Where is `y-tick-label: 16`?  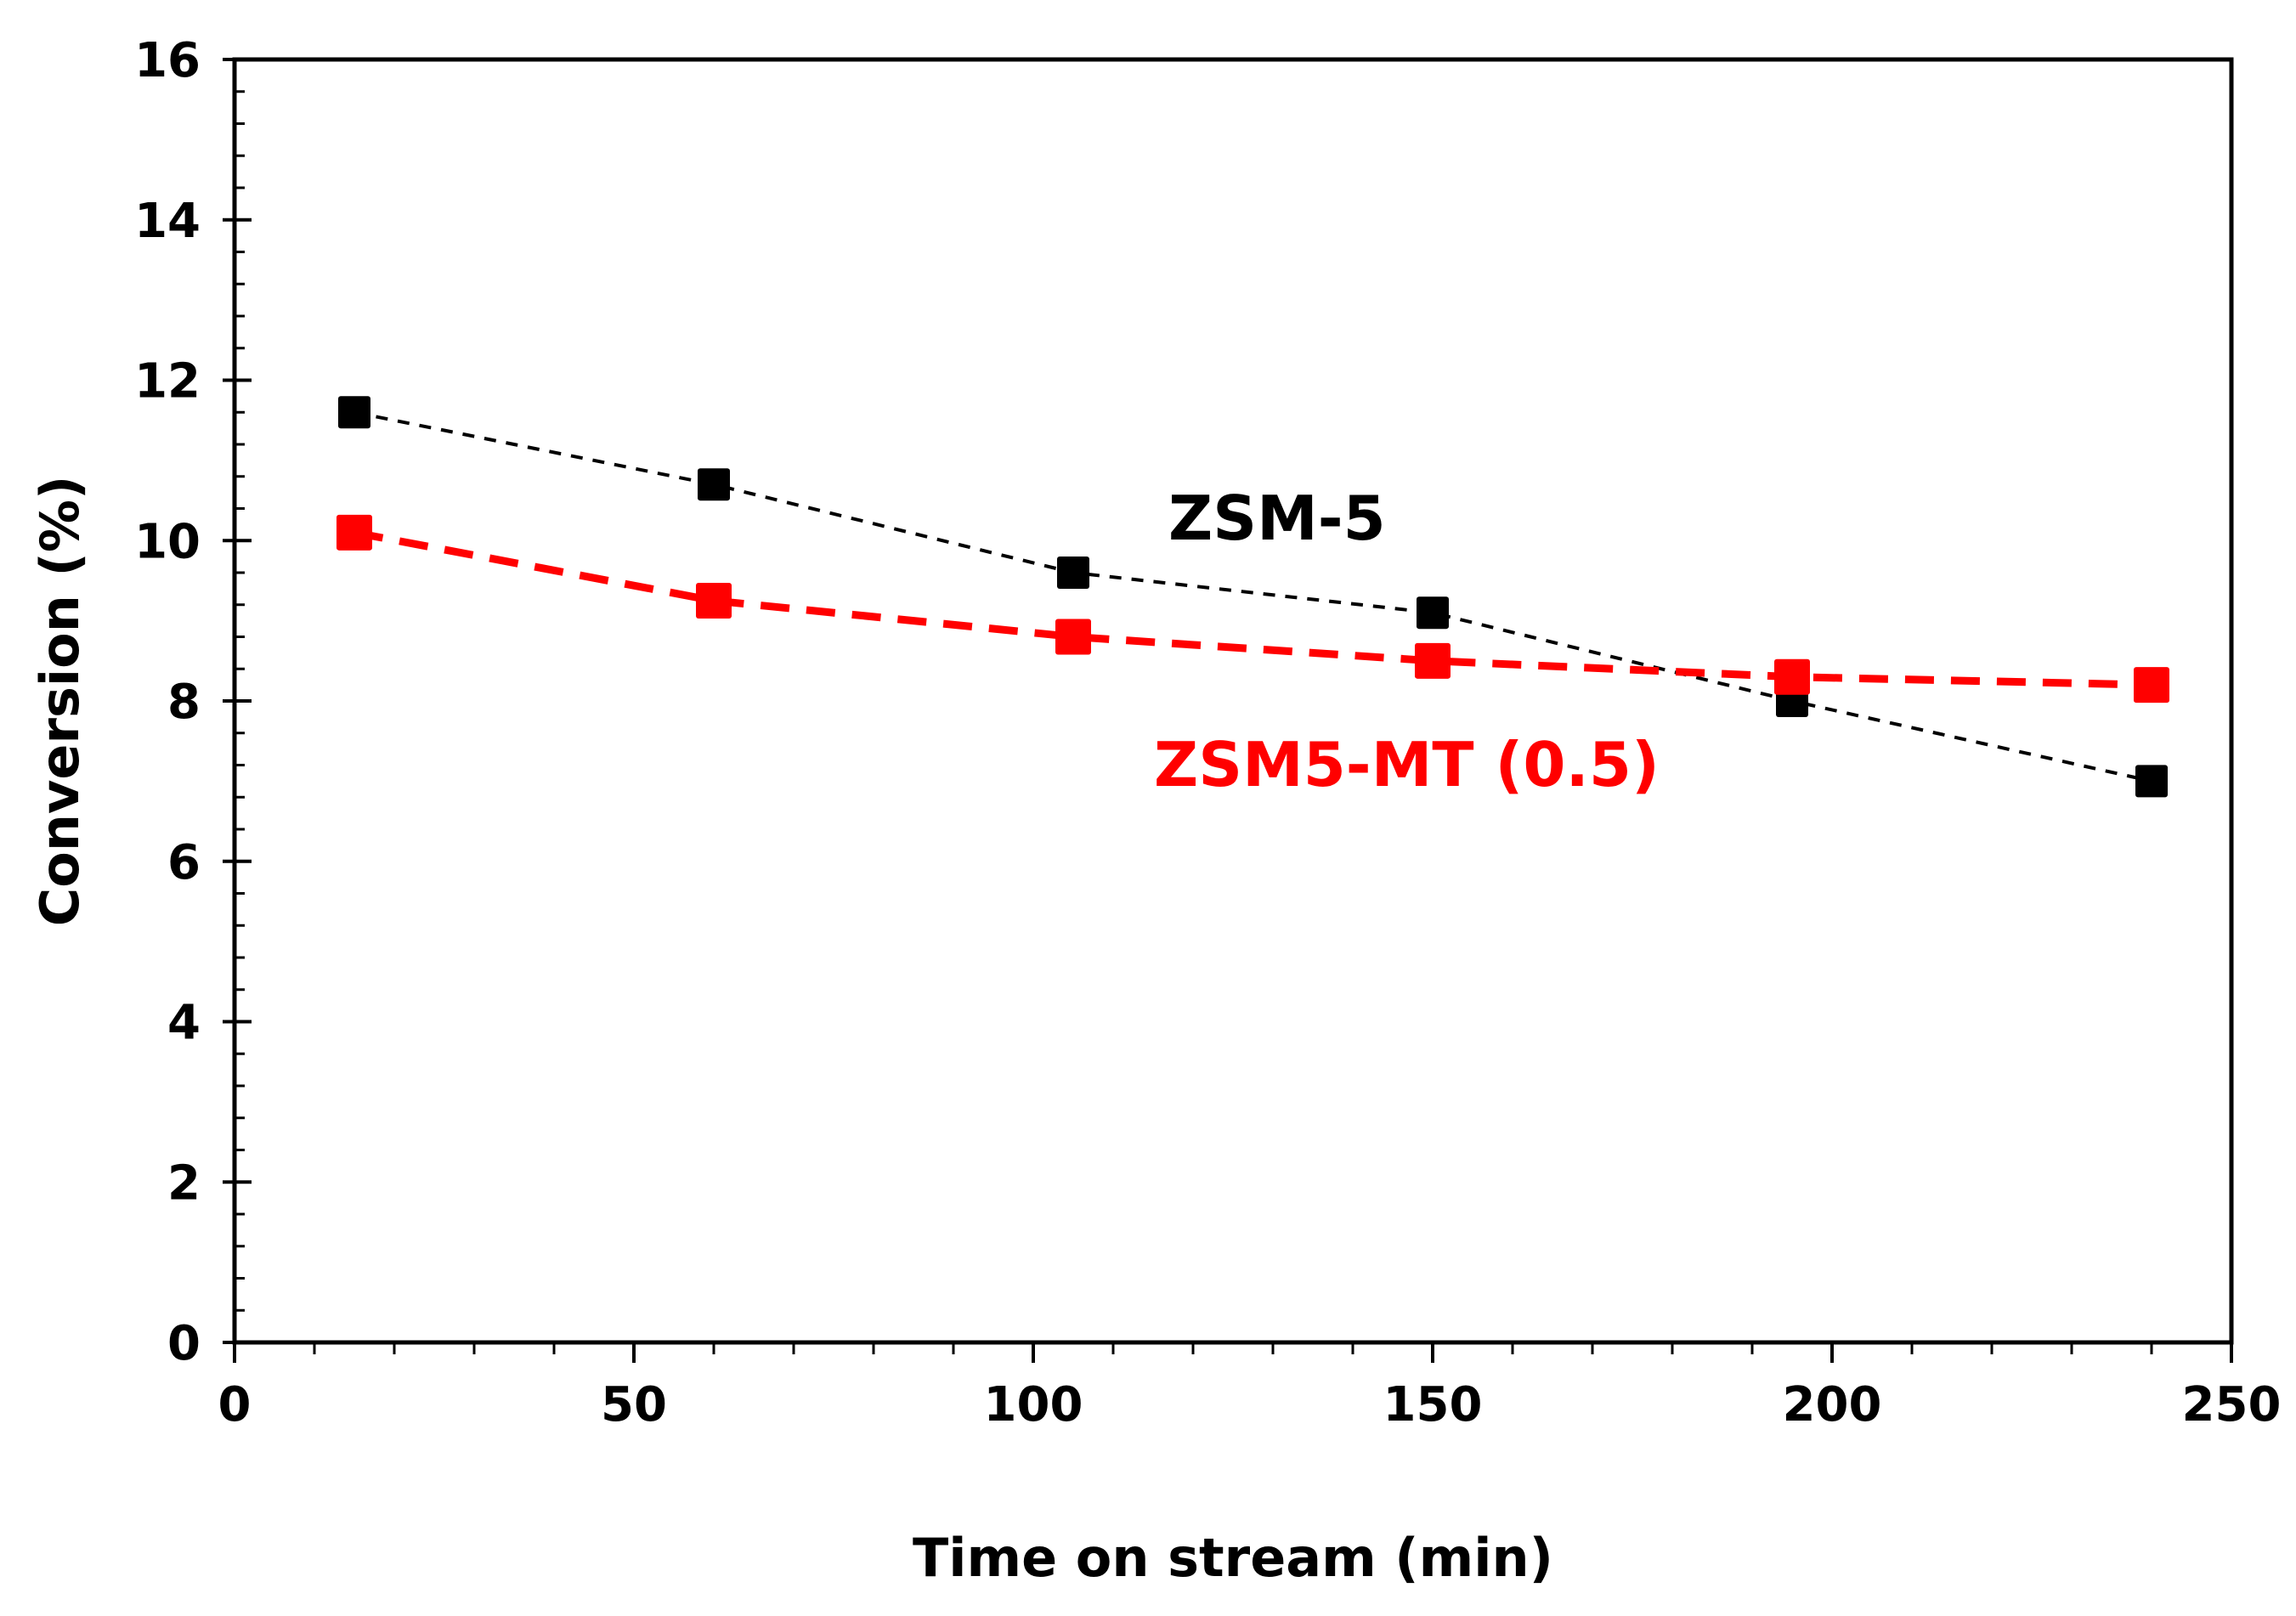 y-tick-label: 16 is located at coordinates (167, 61).